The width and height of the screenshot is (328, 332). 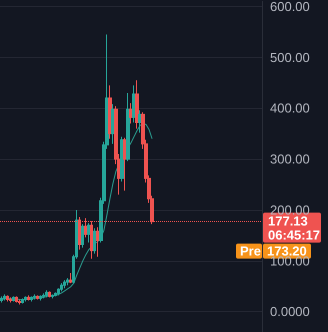 What do you see at coordinates (290, 159) in the screenshot?
I see `y-tick-label: 300.00` at bounding box center [290, 159].